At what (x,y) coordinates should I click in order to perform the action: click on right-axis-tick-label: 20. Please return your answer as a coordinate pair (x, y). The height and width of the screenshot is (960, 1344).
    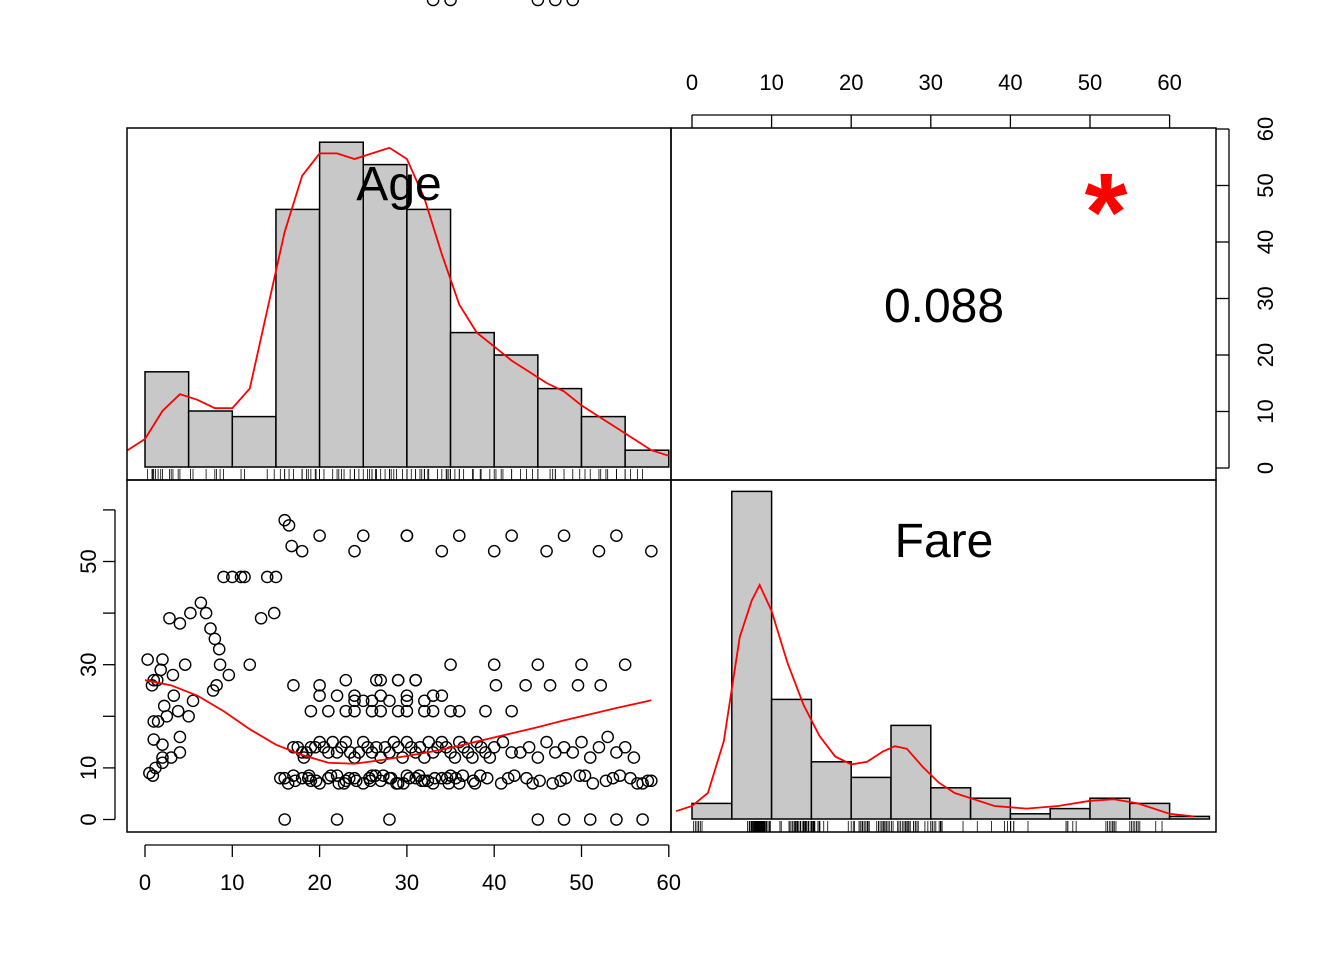
    Looking at the image, I should click on (1265, 355).